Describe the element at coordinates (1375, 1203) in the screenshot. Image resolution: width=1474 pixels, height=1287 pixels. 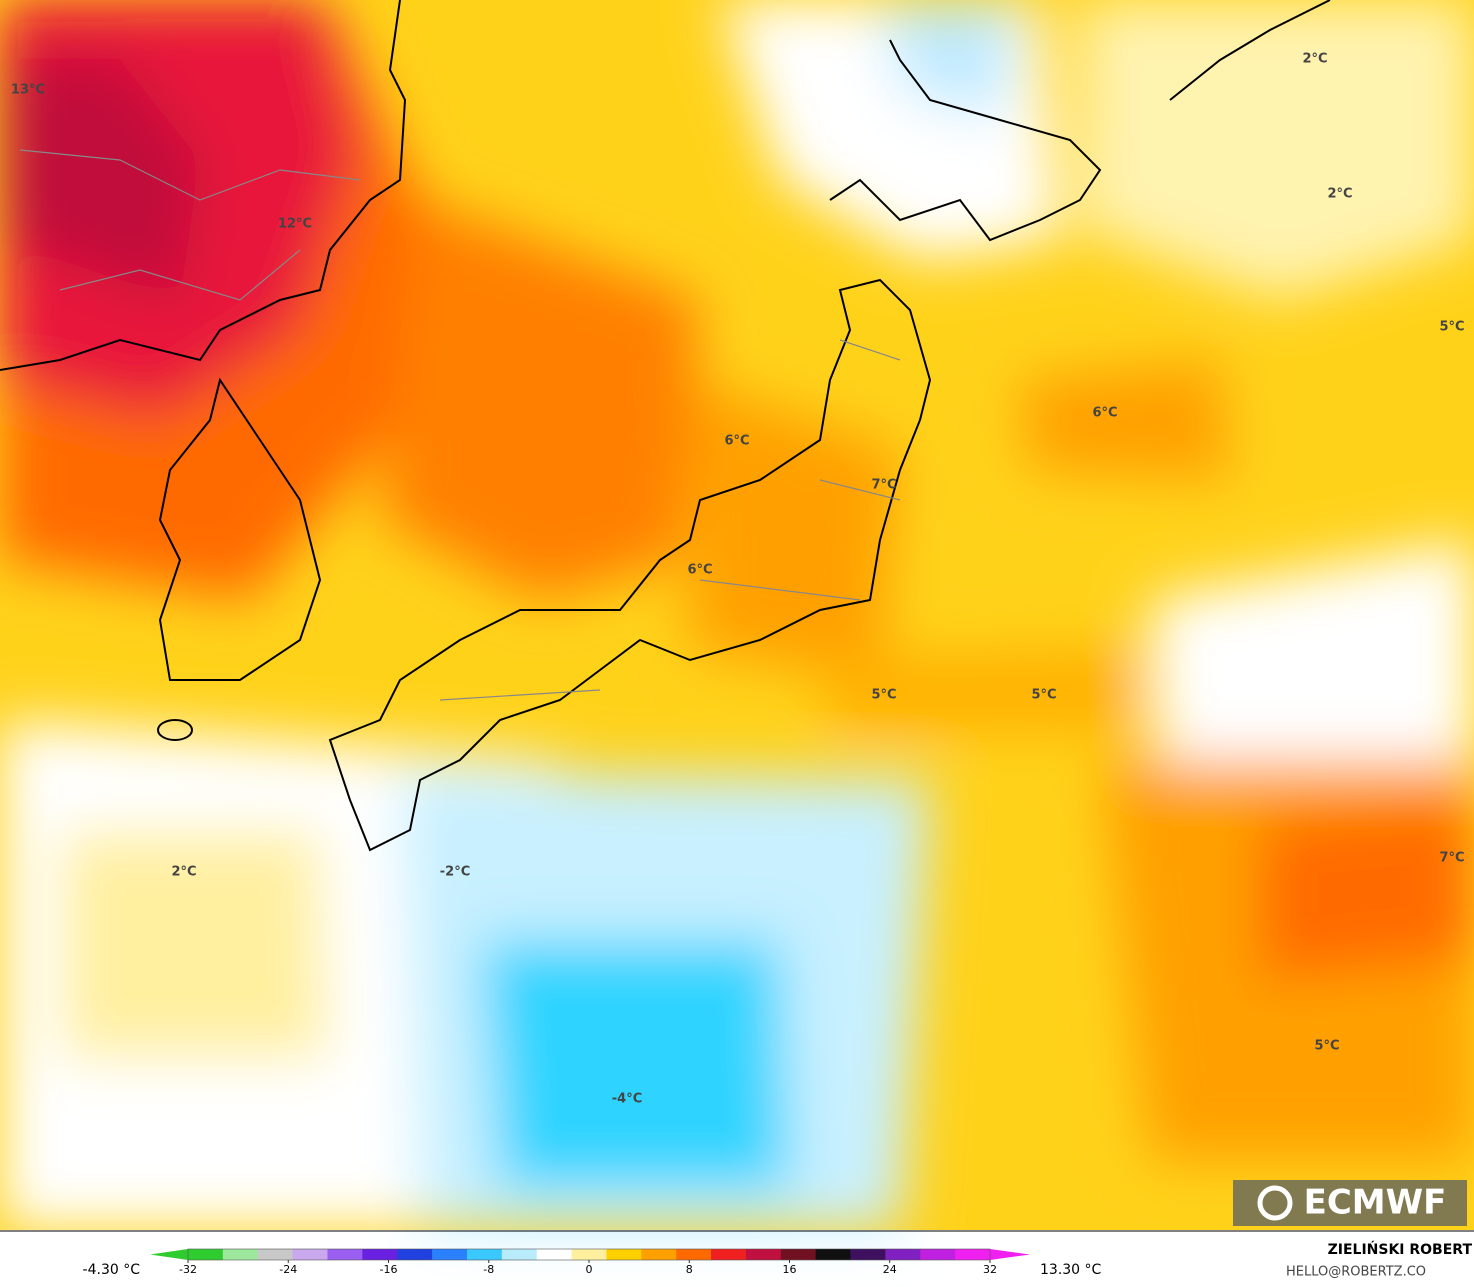
I see `logo-text: ECMWF` at that location.